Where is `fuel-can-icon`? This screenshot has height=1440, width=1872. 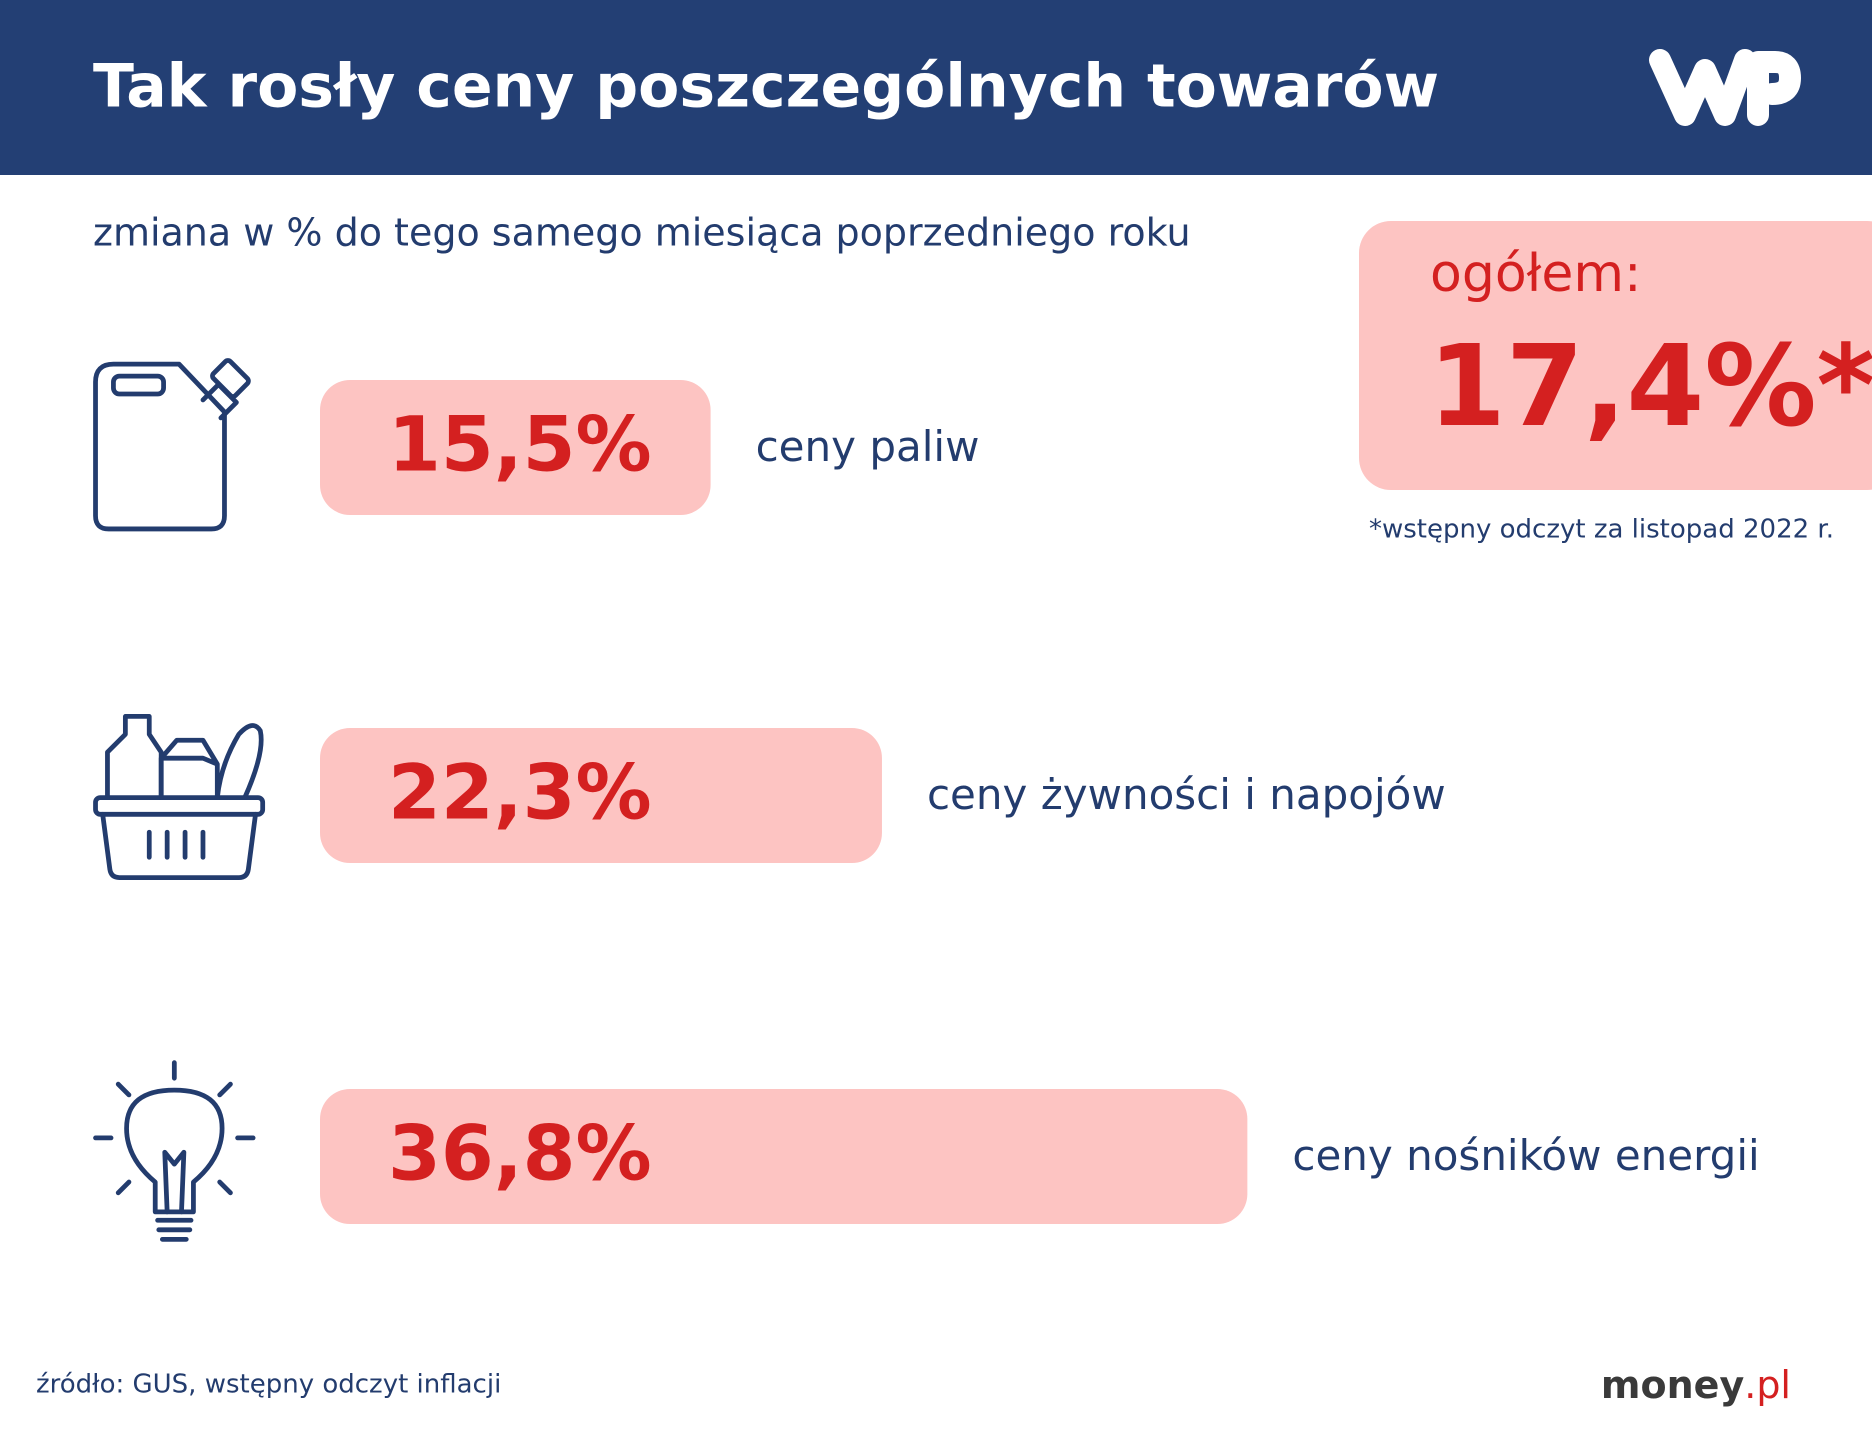
fuel-can-icon is located at coordinates (172, 445).